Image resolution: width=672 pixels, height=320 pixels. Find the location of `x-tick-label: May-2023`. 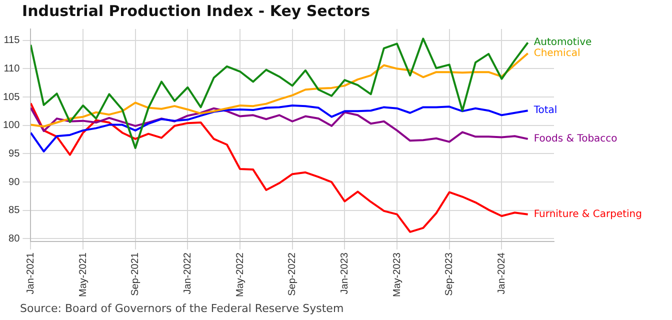

x-tick-label: May-2023 is located at coordinates (397, 274).